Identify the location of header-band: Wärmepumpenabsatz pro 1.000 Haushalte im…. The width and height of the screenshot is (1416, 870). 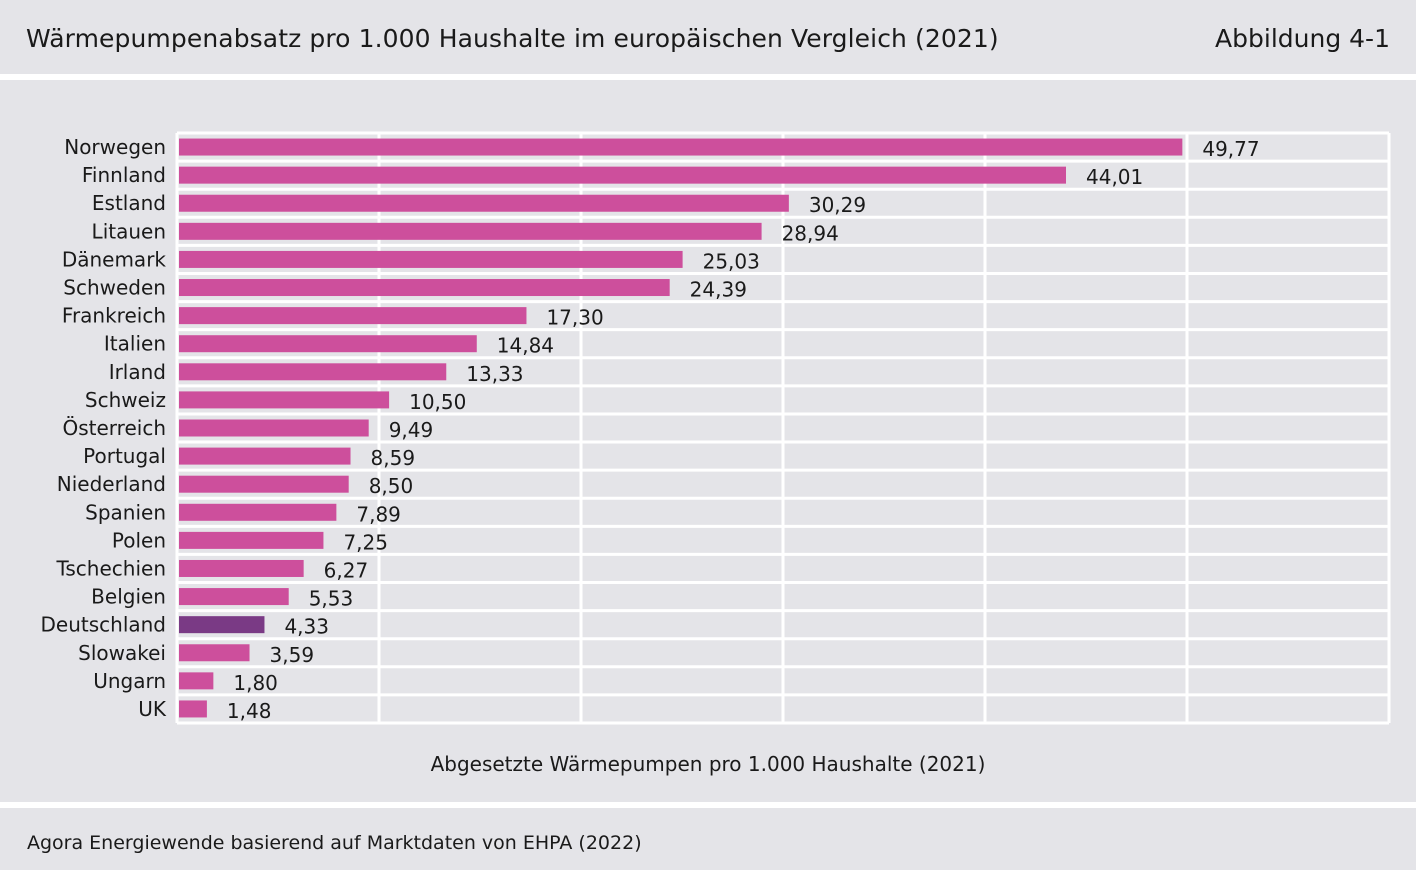
(708, 37).